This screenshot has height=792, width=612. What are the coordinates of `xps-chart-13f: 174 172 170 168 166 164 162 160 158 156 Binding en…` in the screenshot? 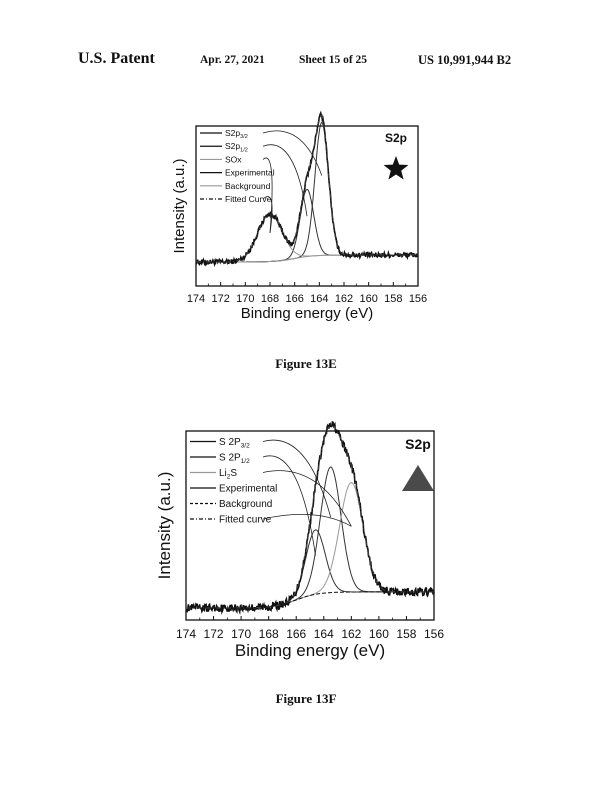 It's located at (299, 540).